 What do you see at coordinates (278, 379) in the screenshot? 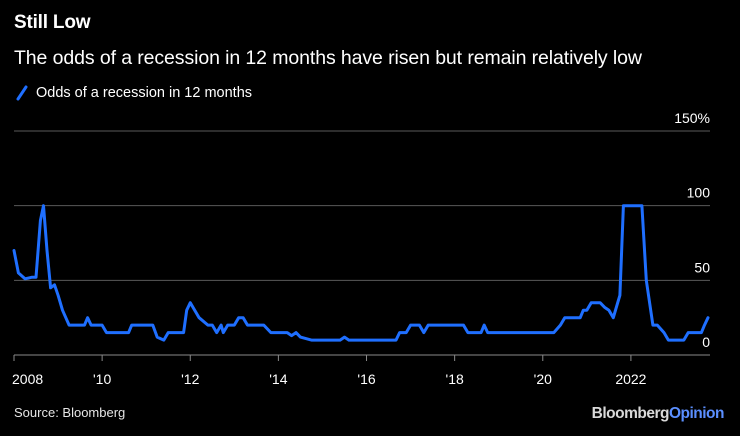
I see `x-tick-label: '14` at bounding box center [278, 379].